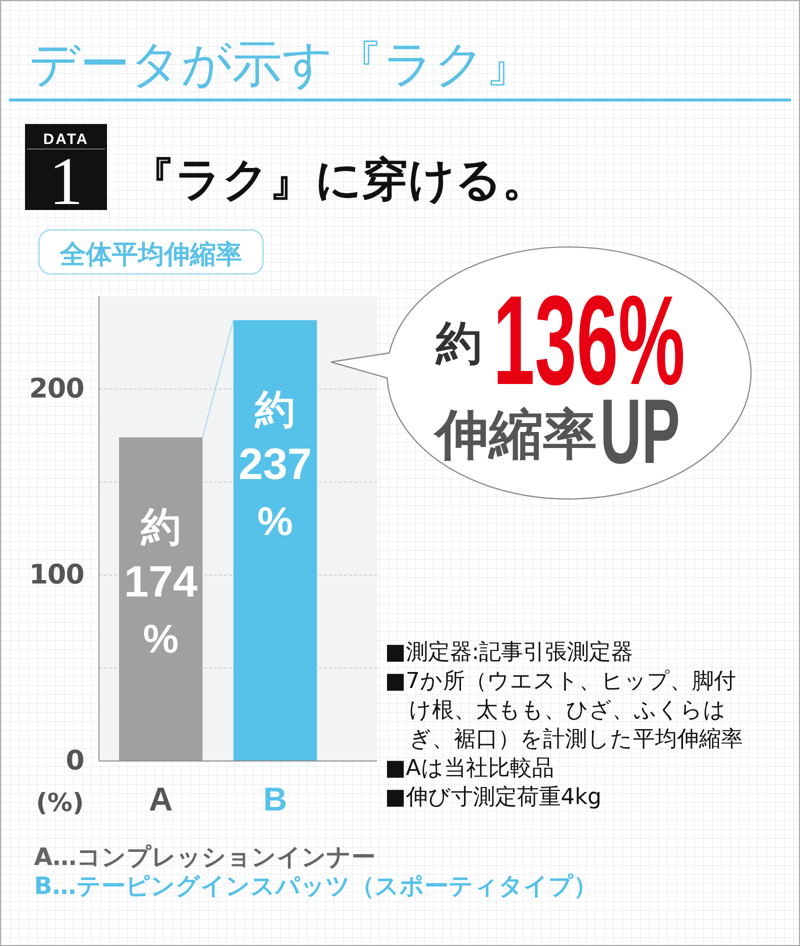  What do you see at coordinates (161, 583) in the screenshot?
I see `data-label: 約174%` at bounding box center [161, 583].